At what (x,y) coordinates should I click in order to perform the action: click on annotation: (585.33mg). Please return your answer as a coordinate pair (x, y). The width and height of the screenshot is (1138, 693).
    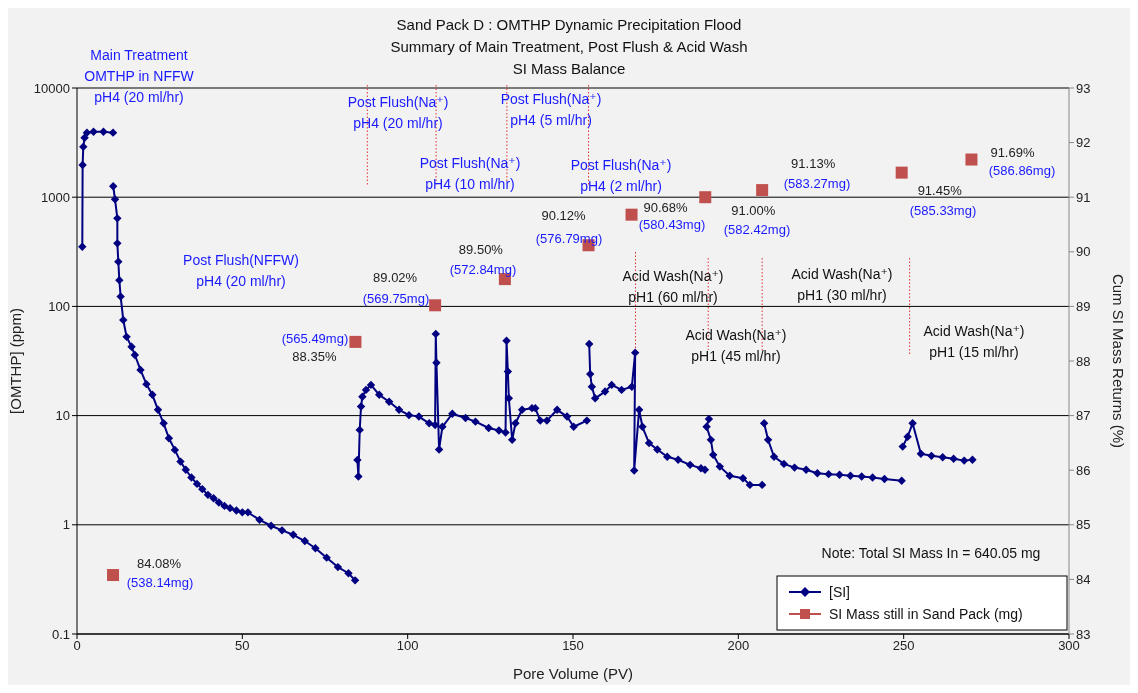
    Looking at the image, I should click on (943, 210).